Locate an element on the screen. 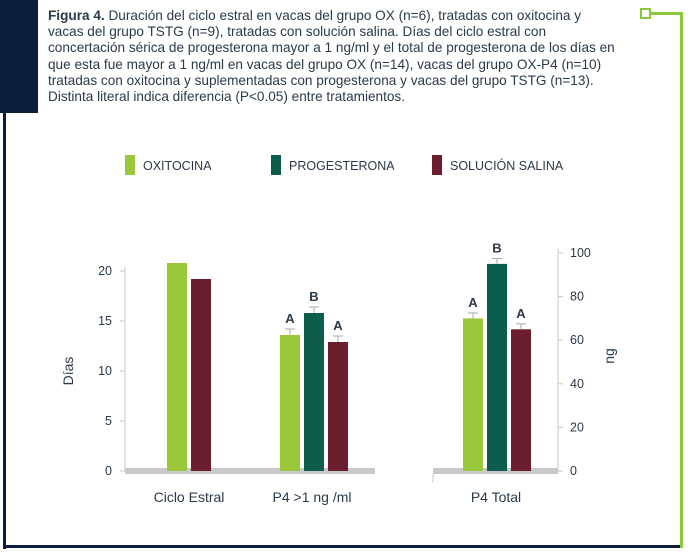 The height and width of the screenshot is (552, 688). y-right-tick-label: 40 is located at coordinates (577, 384).